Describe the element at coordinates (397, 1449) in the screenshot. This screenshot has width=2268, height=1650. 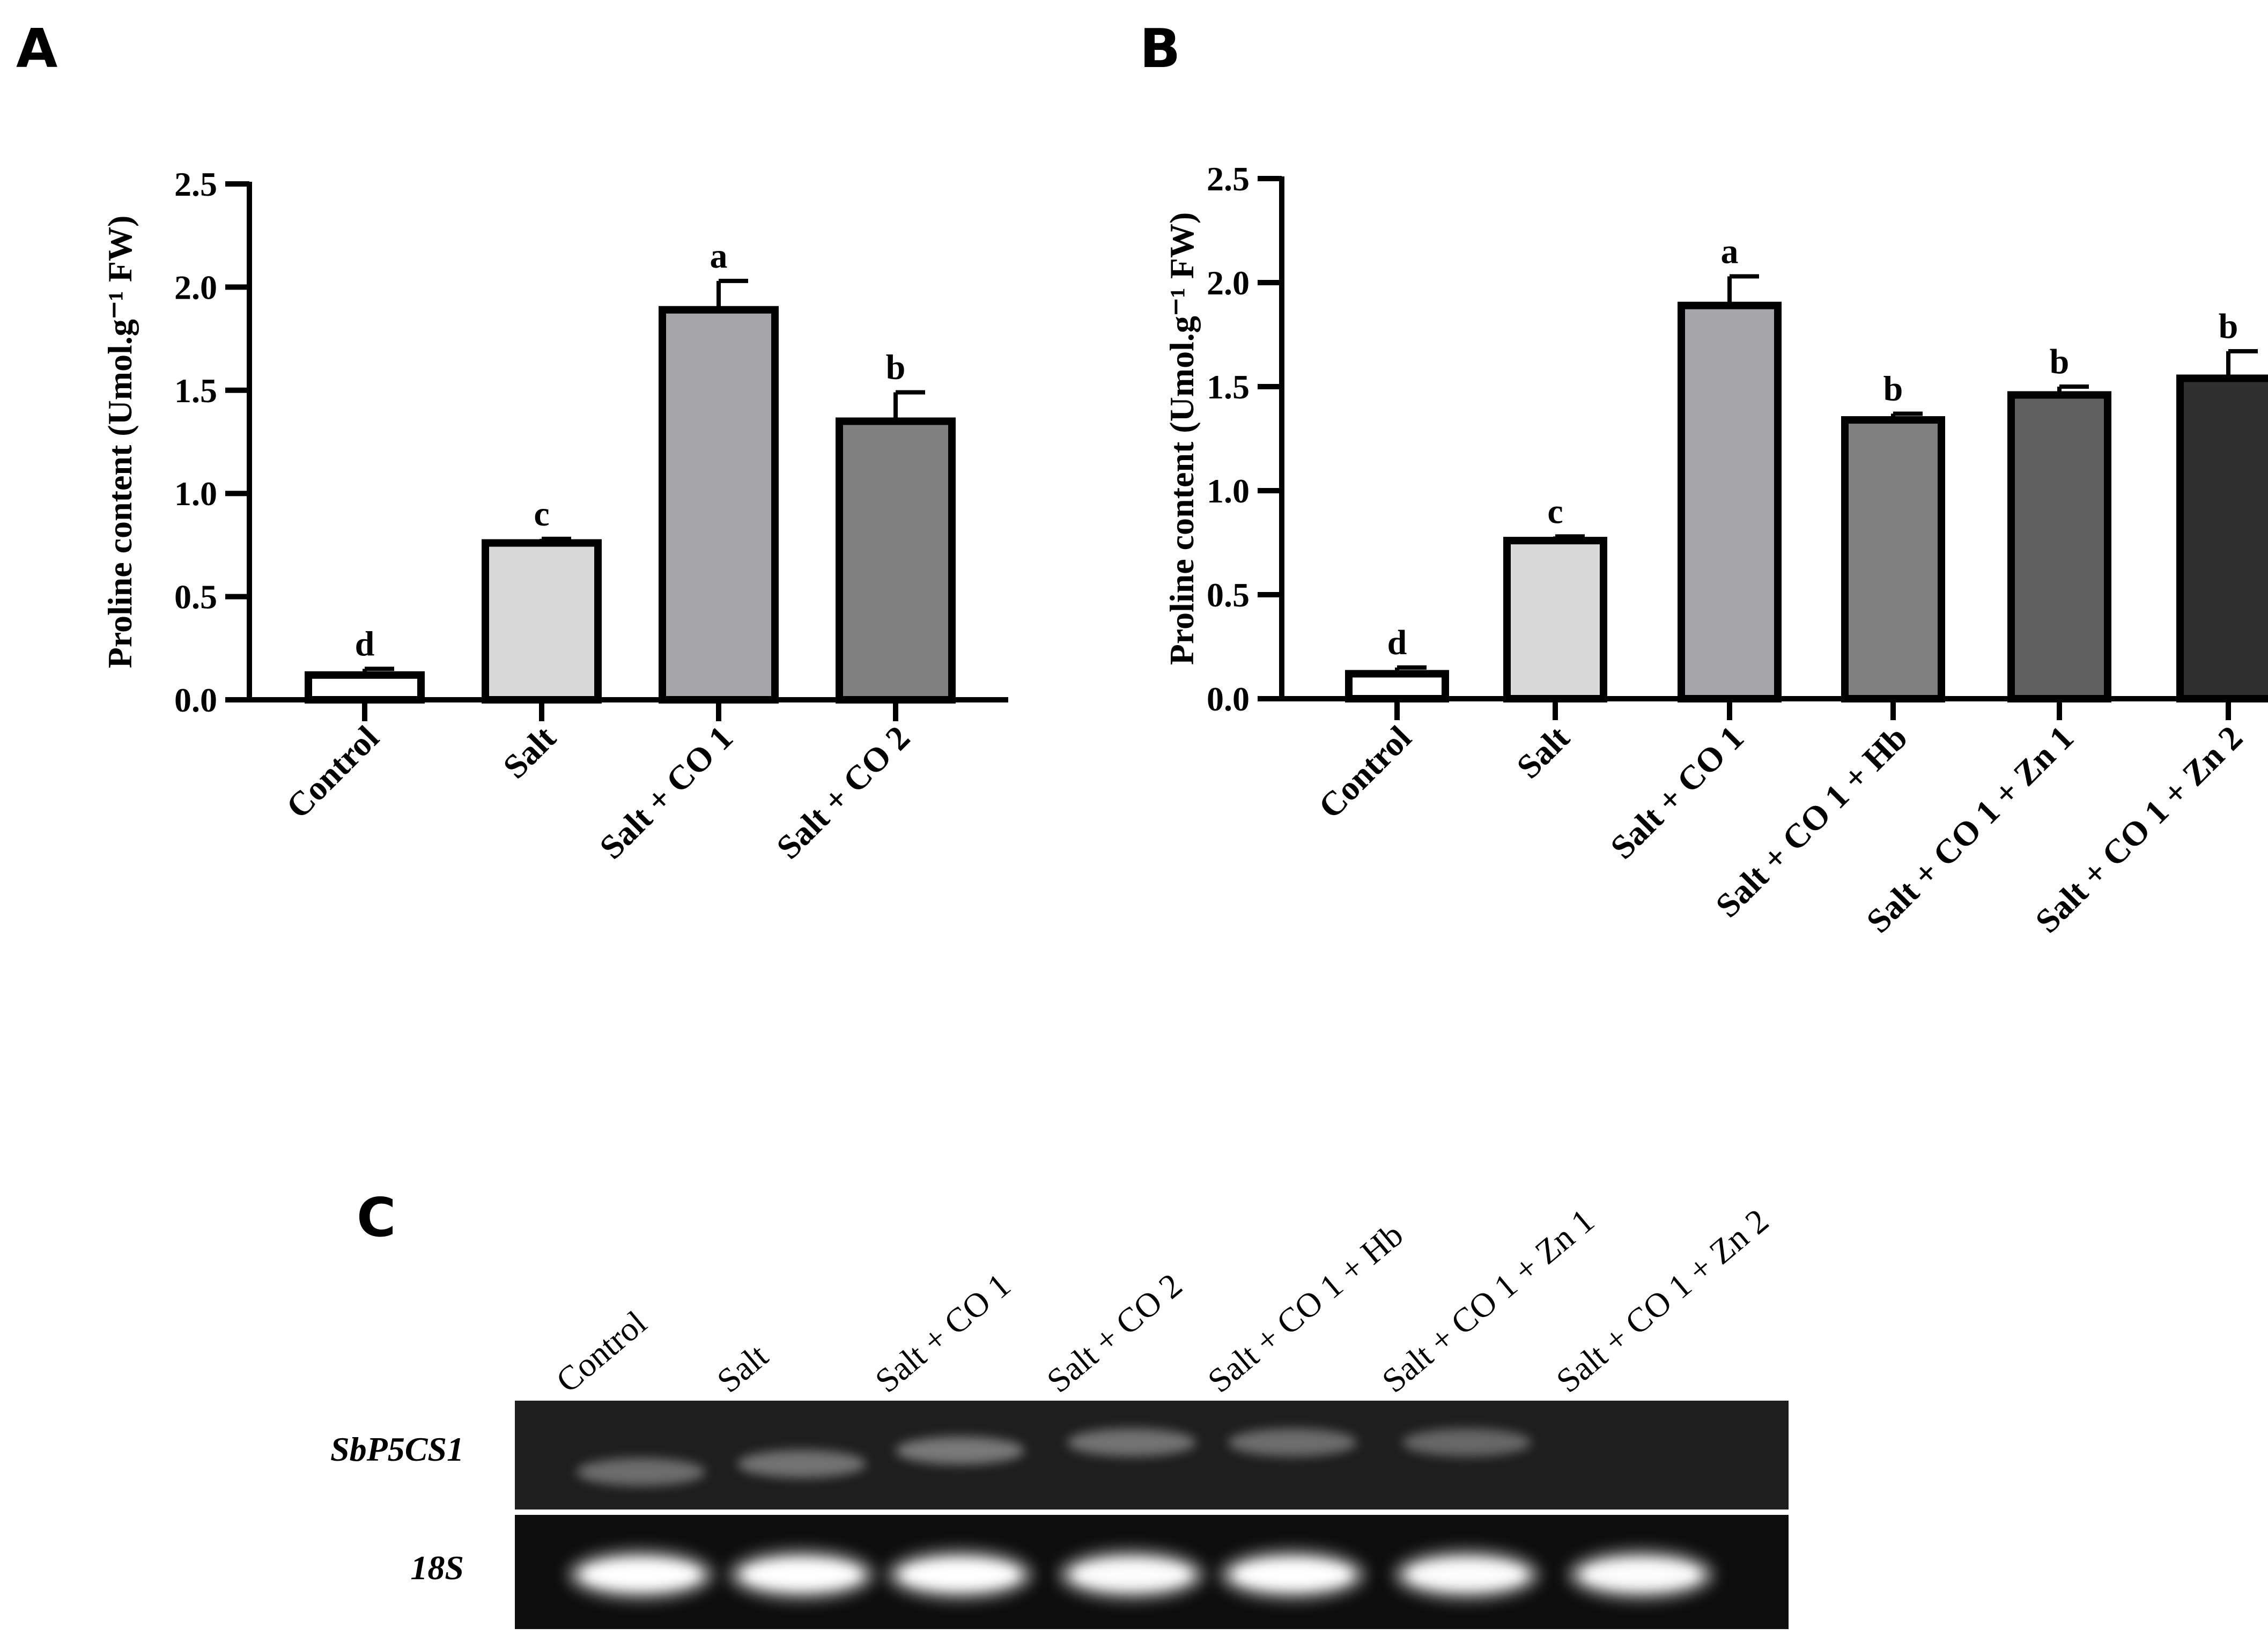
I see `gel-row-label: SbP5CS1` at that location.